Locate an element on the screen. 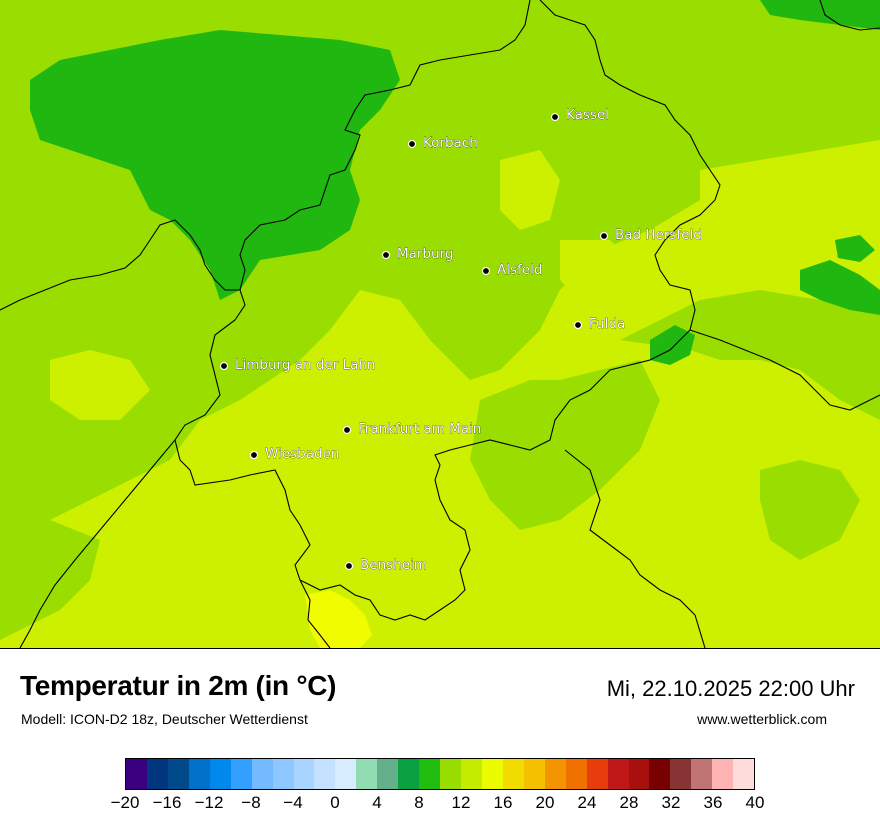 The width and height of the screenshot is (880, 830). city-limburg: Limburg an der Lahn is located at coordinates (297, 365).